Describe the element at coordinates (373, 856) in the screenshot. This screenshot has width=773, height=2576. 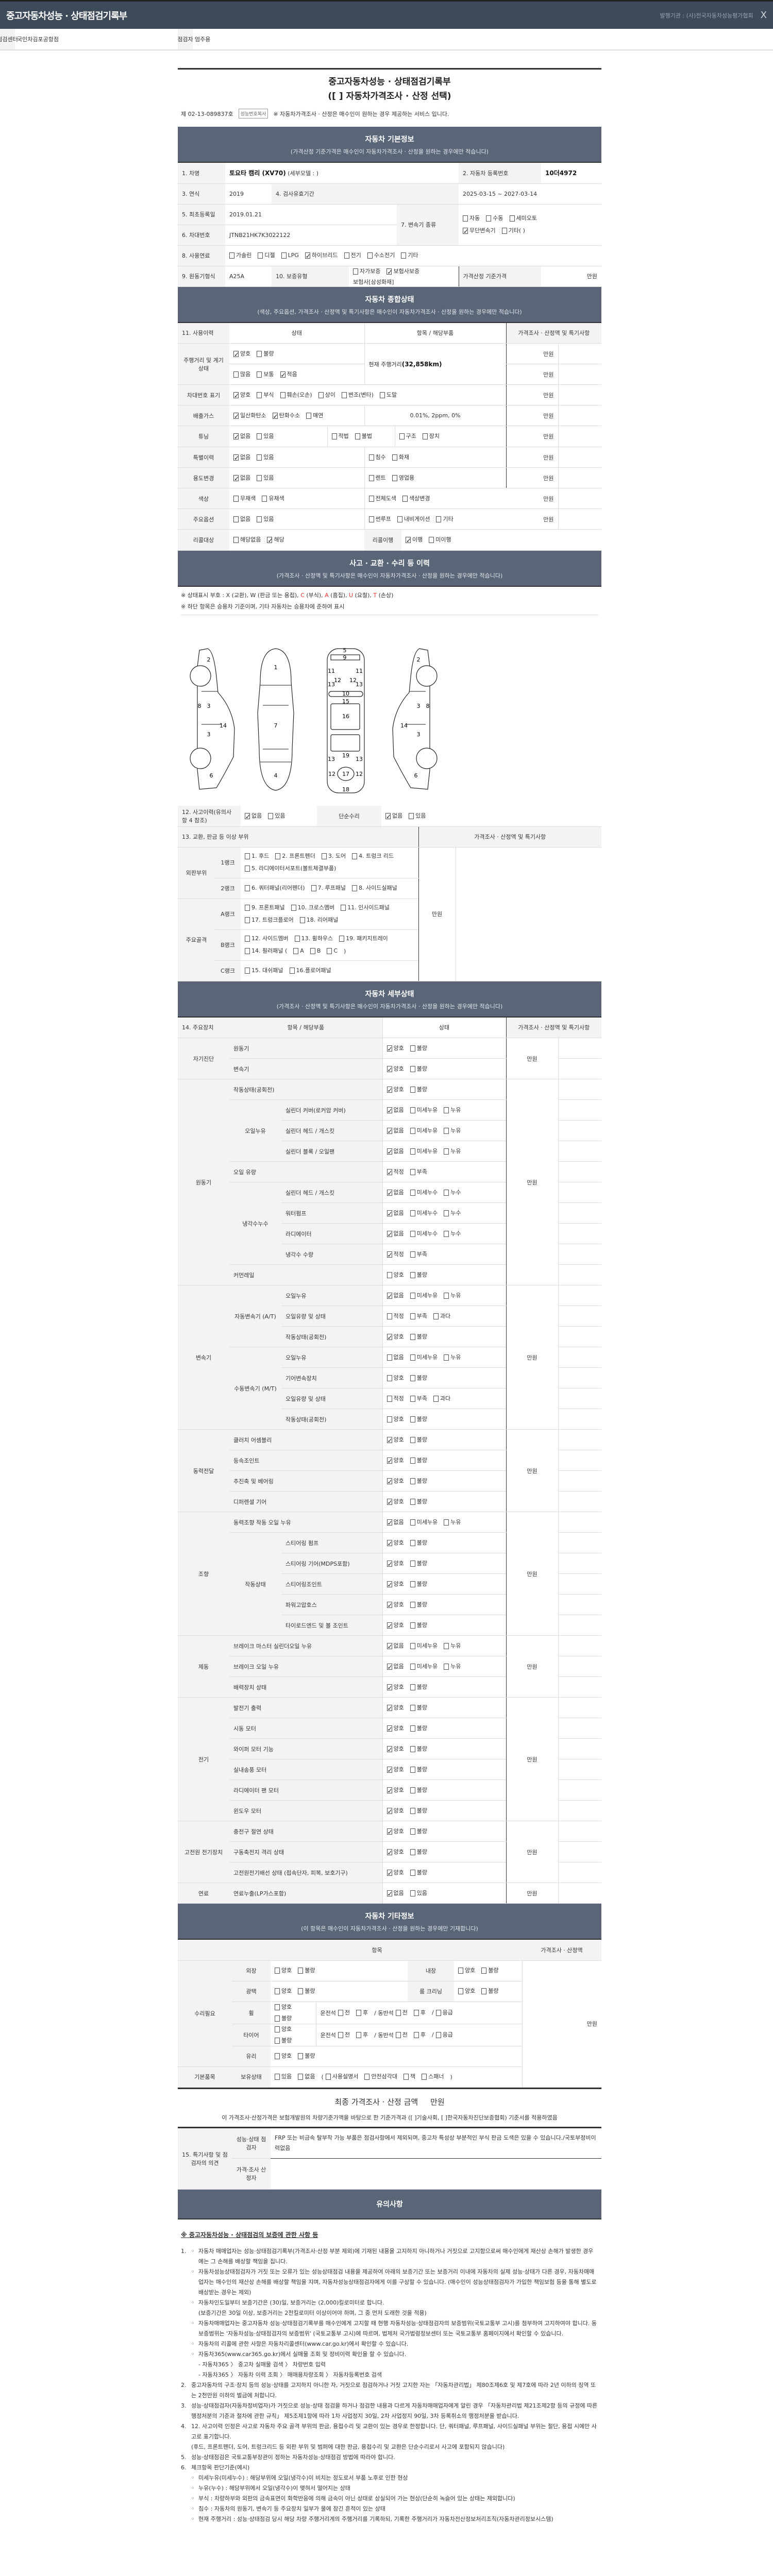
I see `checkbox-option: 4. 트렁크 리드` at that location.